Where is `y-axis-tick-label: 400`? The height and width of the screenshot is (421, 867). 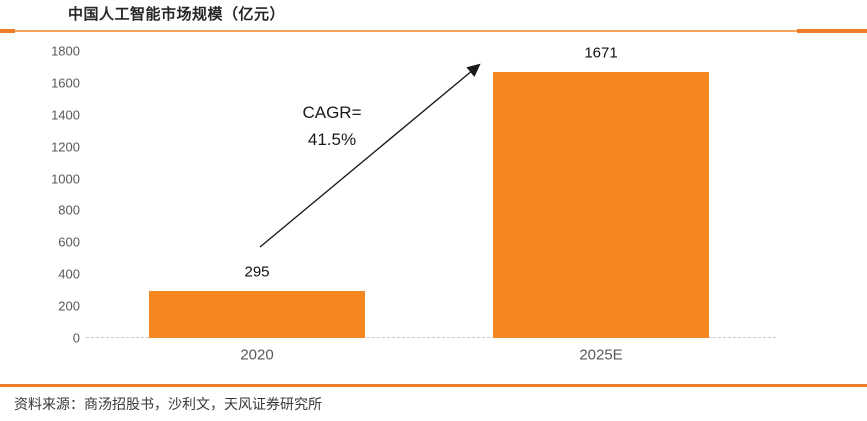 y-axis-tick-label: 400 is located at coordinates (69, 274).